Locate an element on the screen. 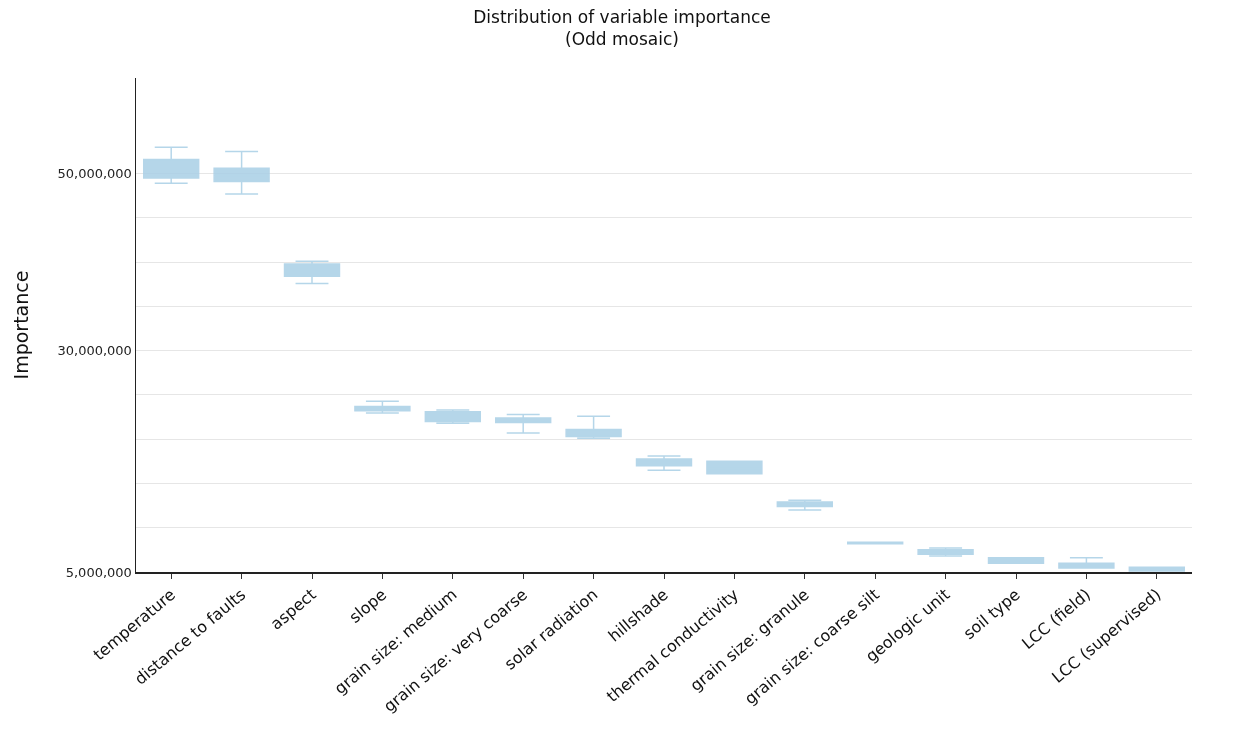 This screenshot has width=1244, height=753. y-tick-label: 50,000,000 is located at coordinates (94, 174).